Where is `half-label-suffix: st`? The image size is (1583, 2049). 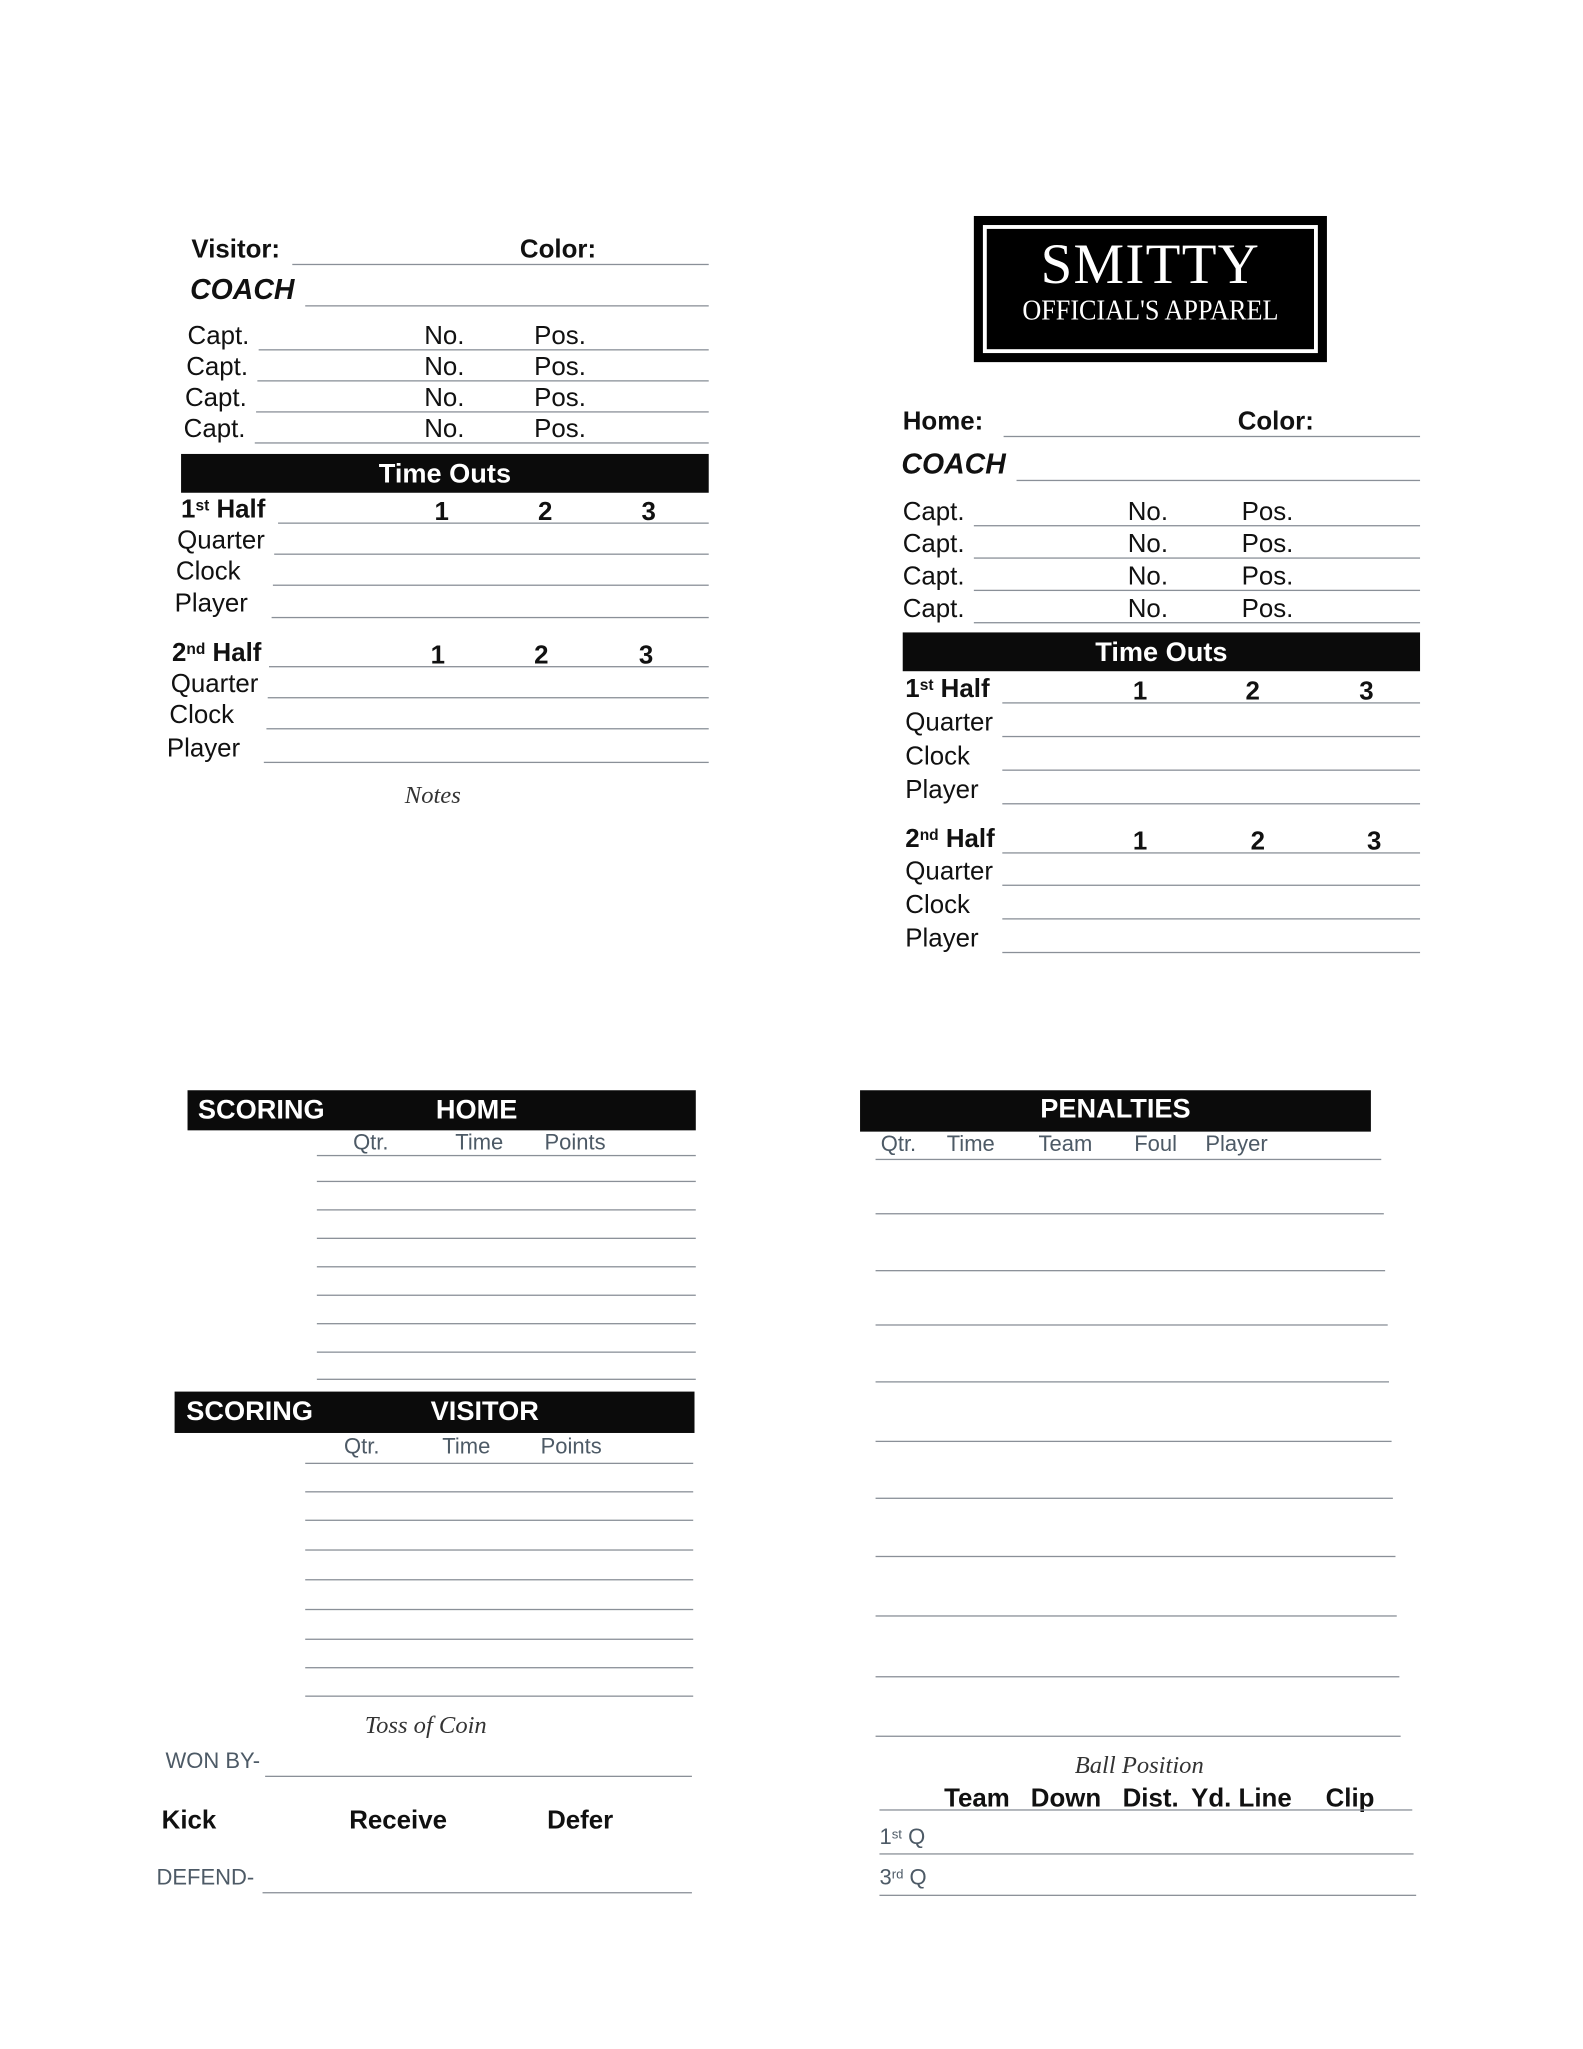 half-label-suffix: st is located at coordinates (202, 505).